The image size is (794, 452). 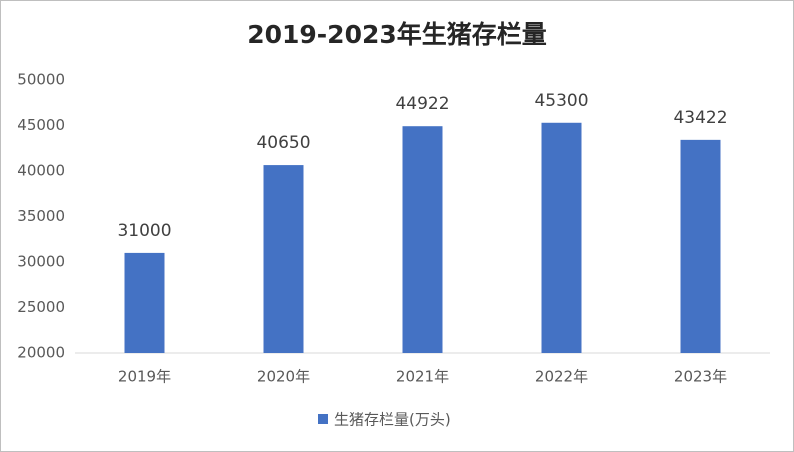 What do you see at coordinates (144, 377) in the screenshot?
I see `x-tick-label: 2019年` at bounding box center [144, 377].